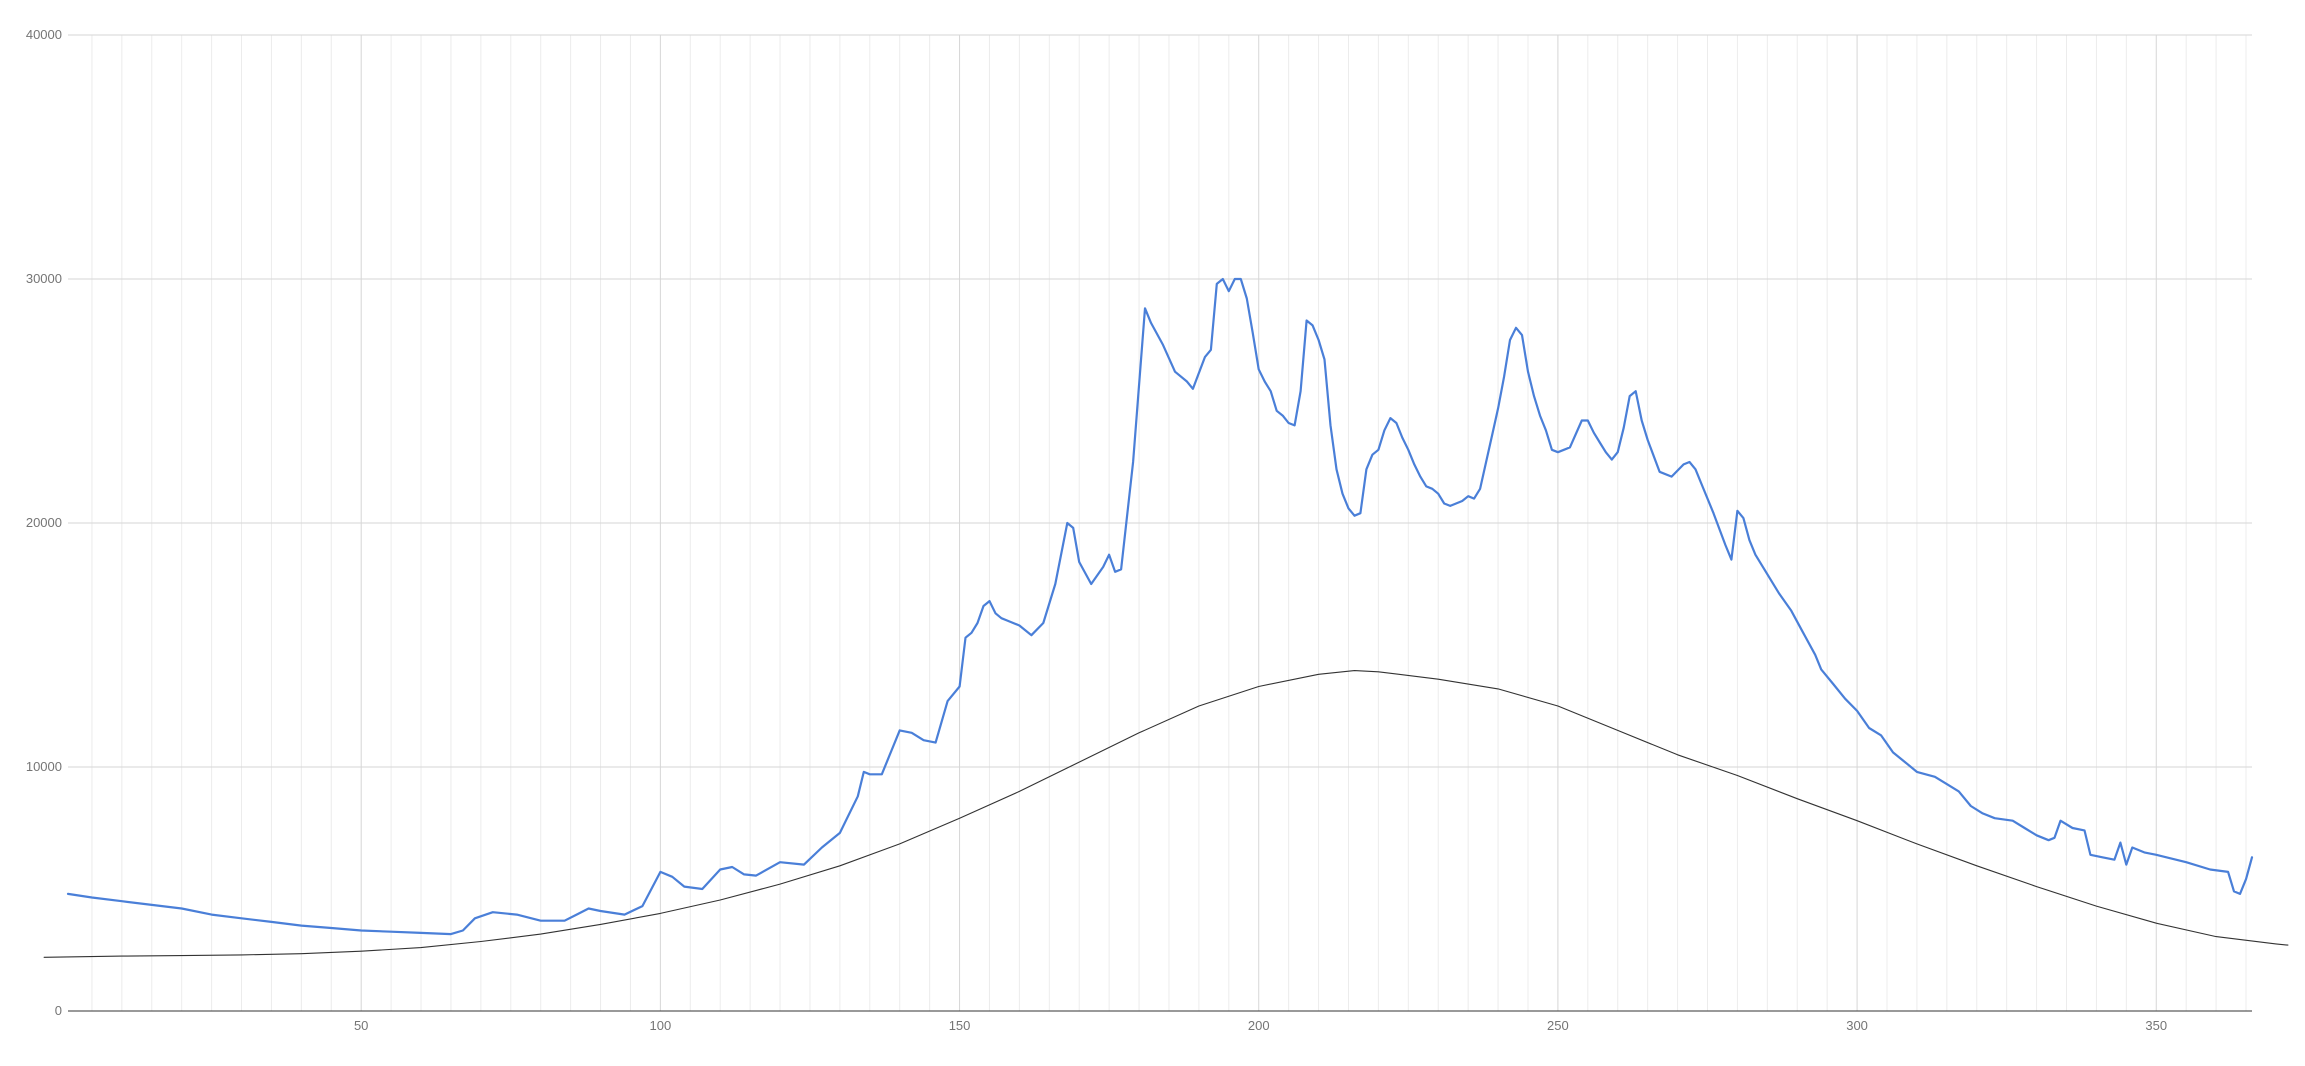 The width and height of the screenshot is (2305, 1066). Describe the element at coordinates (44, 522) in the screenshot. I see `y-tick-label: 20000` at that location.